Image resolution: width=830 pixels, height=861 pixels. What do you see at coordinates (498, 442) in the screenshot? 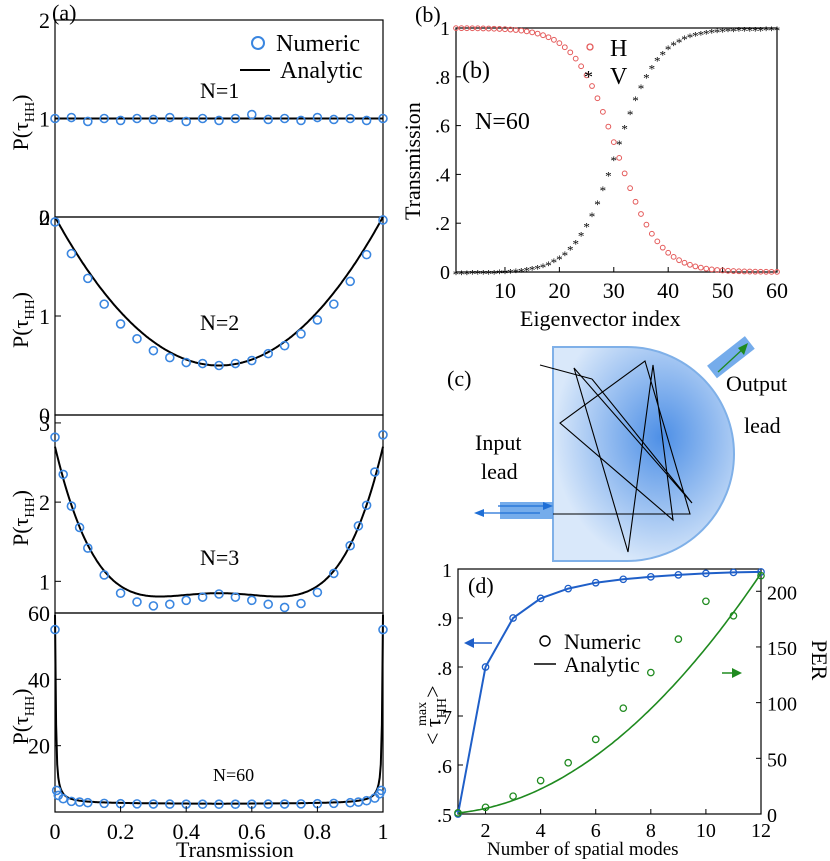
I see `input-label-line1: Input` at bounding box center [498, 442].